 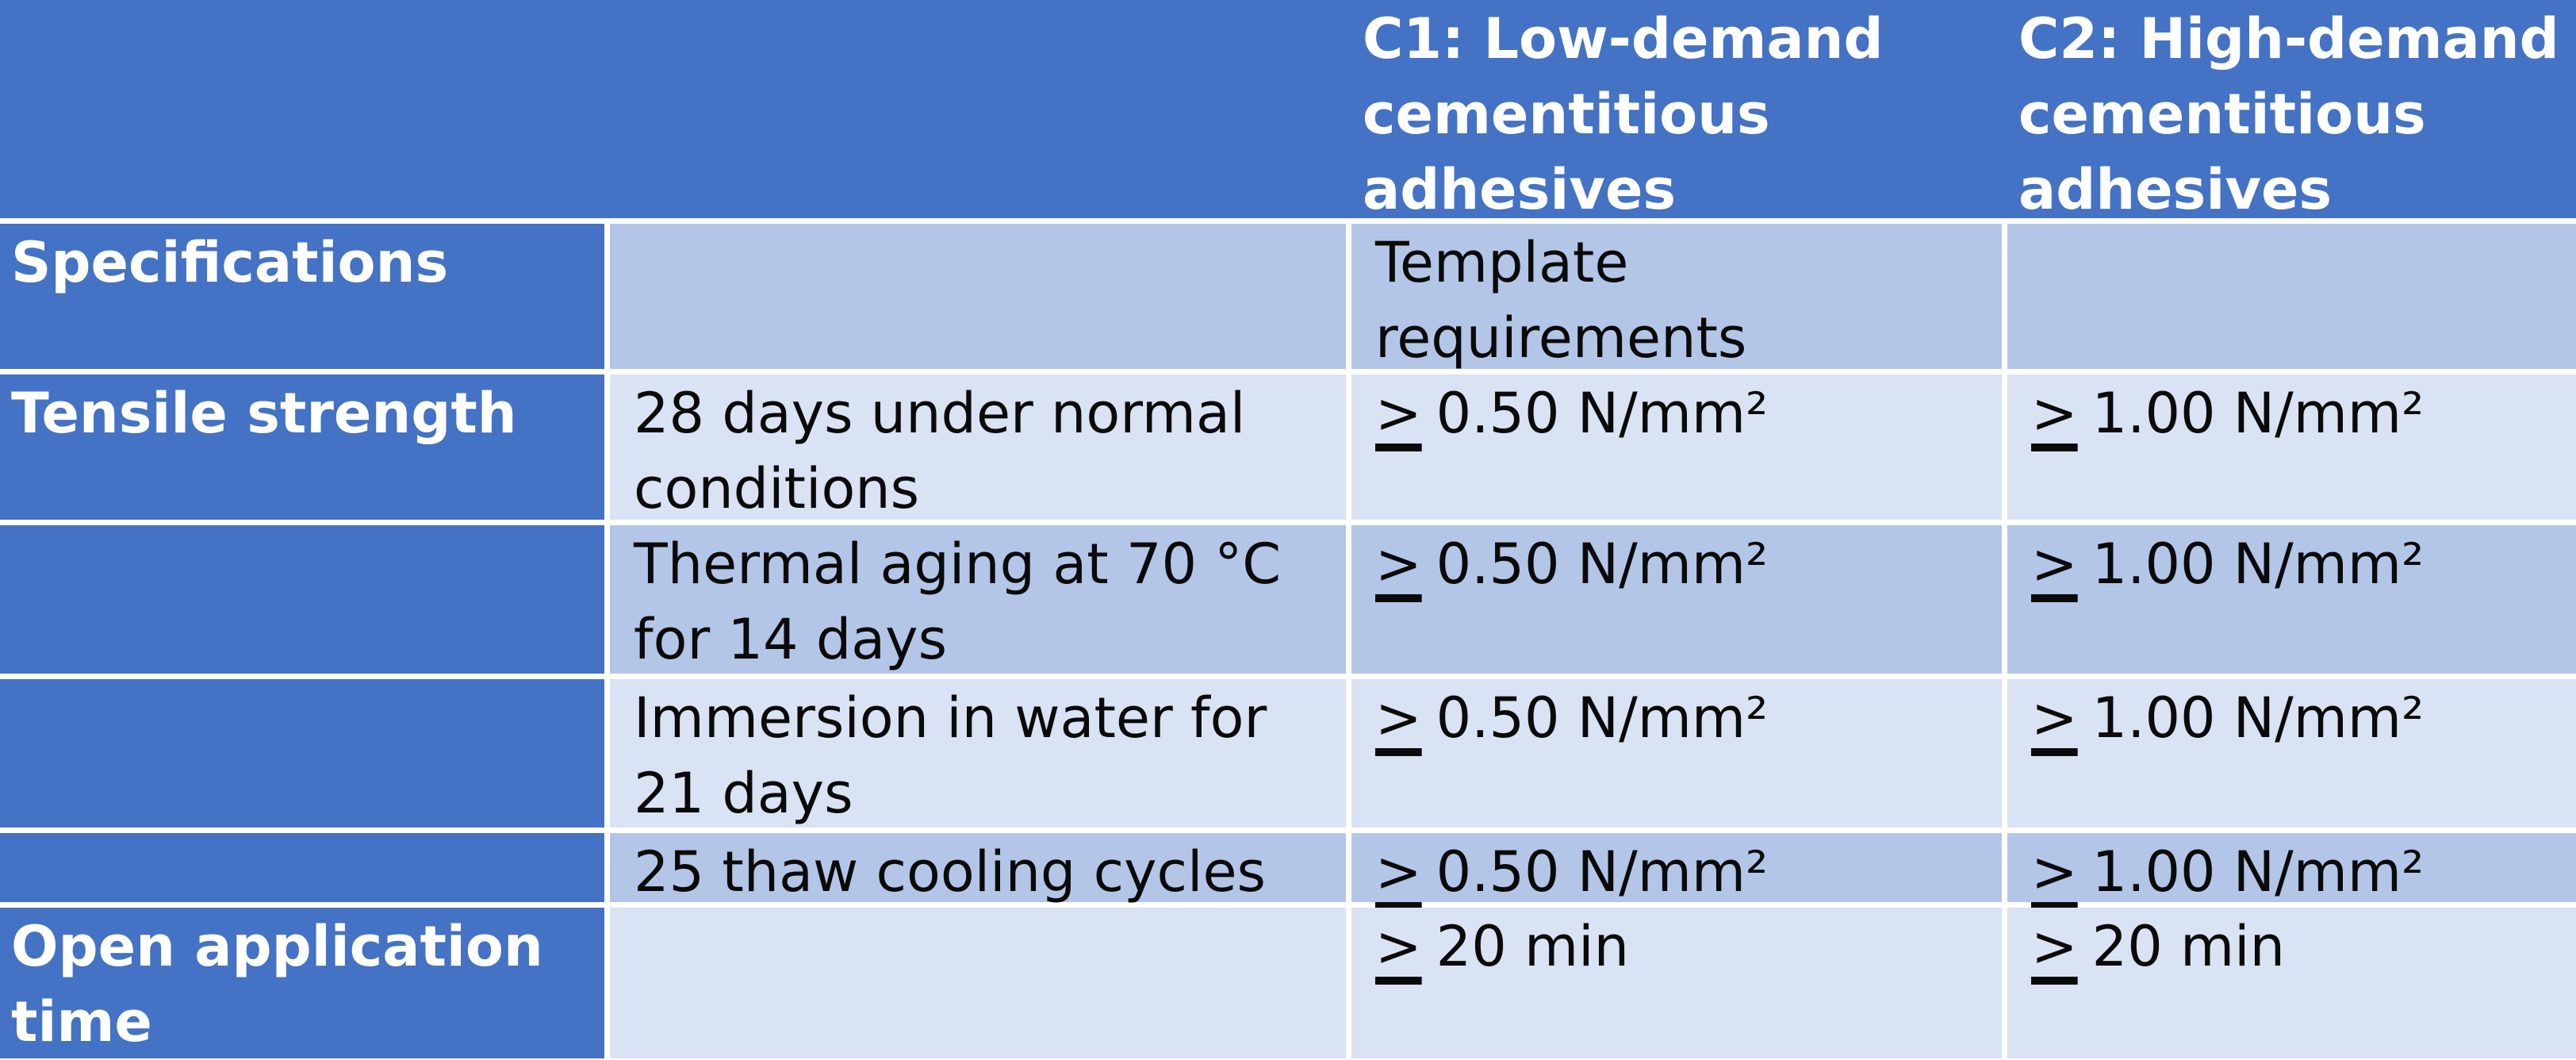 I want to click on condition-cell: 25 thaw cooling cycles, so click(x=978, y=868).